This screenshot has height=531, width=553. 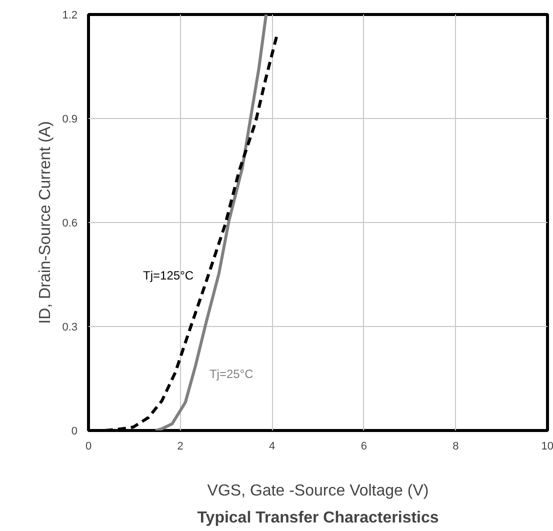 I want to click on y-tick-label: 0.6, so click(x=70, y=224).